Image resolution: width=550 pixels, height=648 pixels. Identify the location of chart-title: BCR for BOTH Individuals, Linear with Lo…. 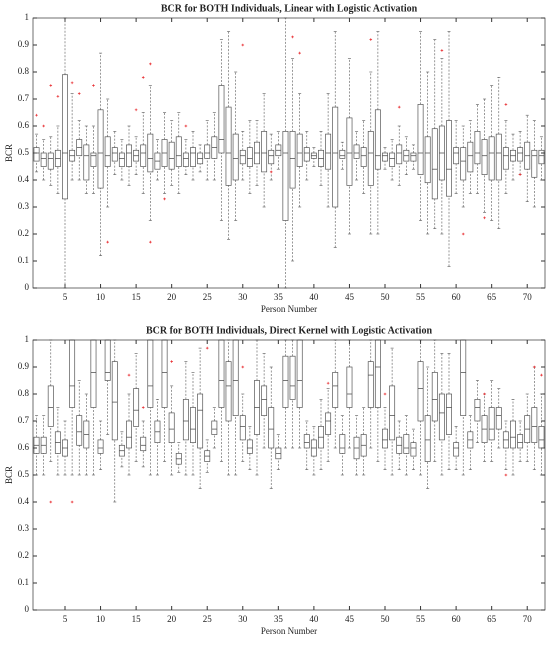
(289, 8).